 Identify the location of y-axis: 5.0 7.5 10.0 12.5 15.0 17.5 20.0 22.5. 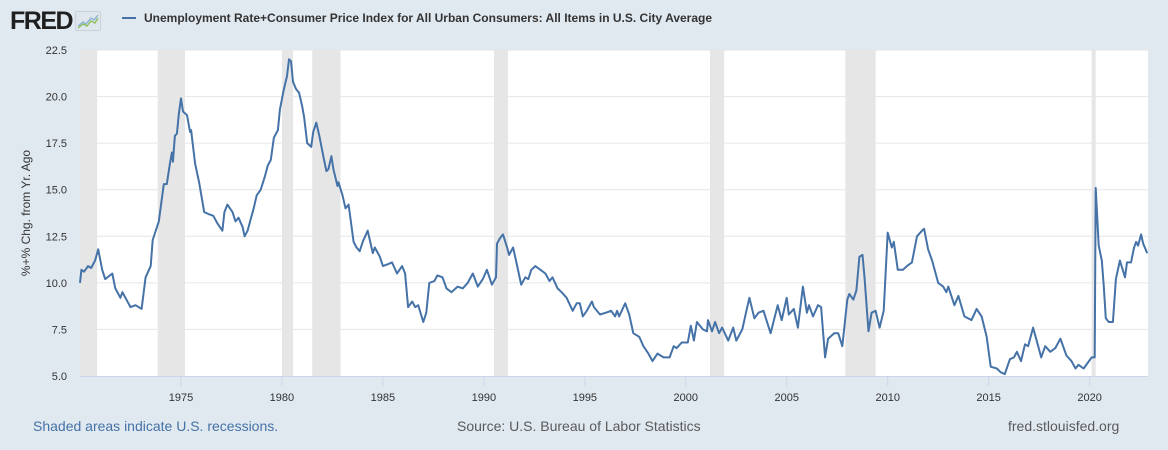
(56, 214).